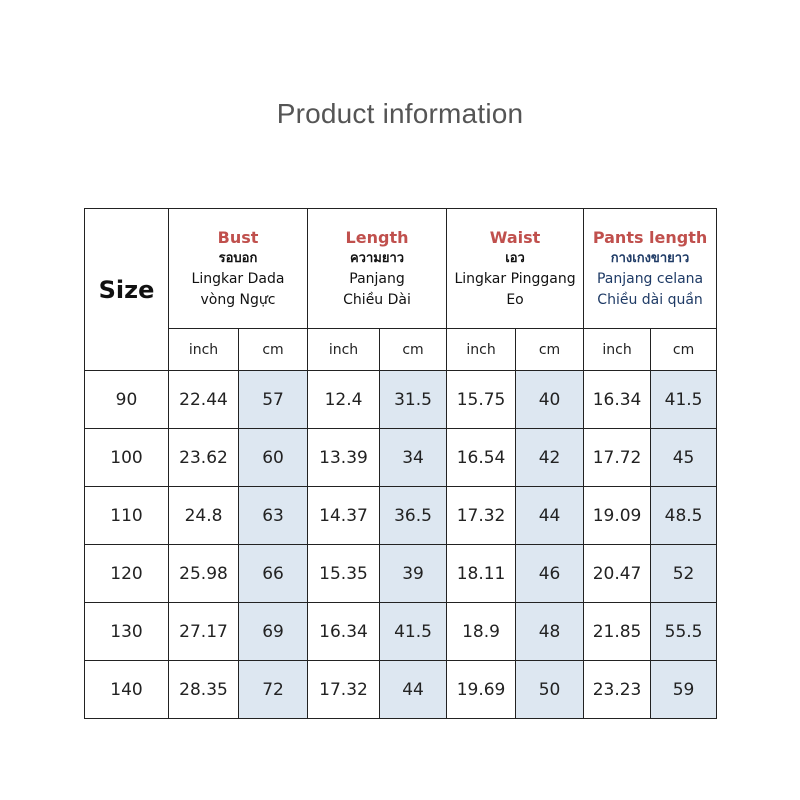  Describe the element at coordinates (400, 113) in the screenshot. I see `page-title: Product information` at that location.